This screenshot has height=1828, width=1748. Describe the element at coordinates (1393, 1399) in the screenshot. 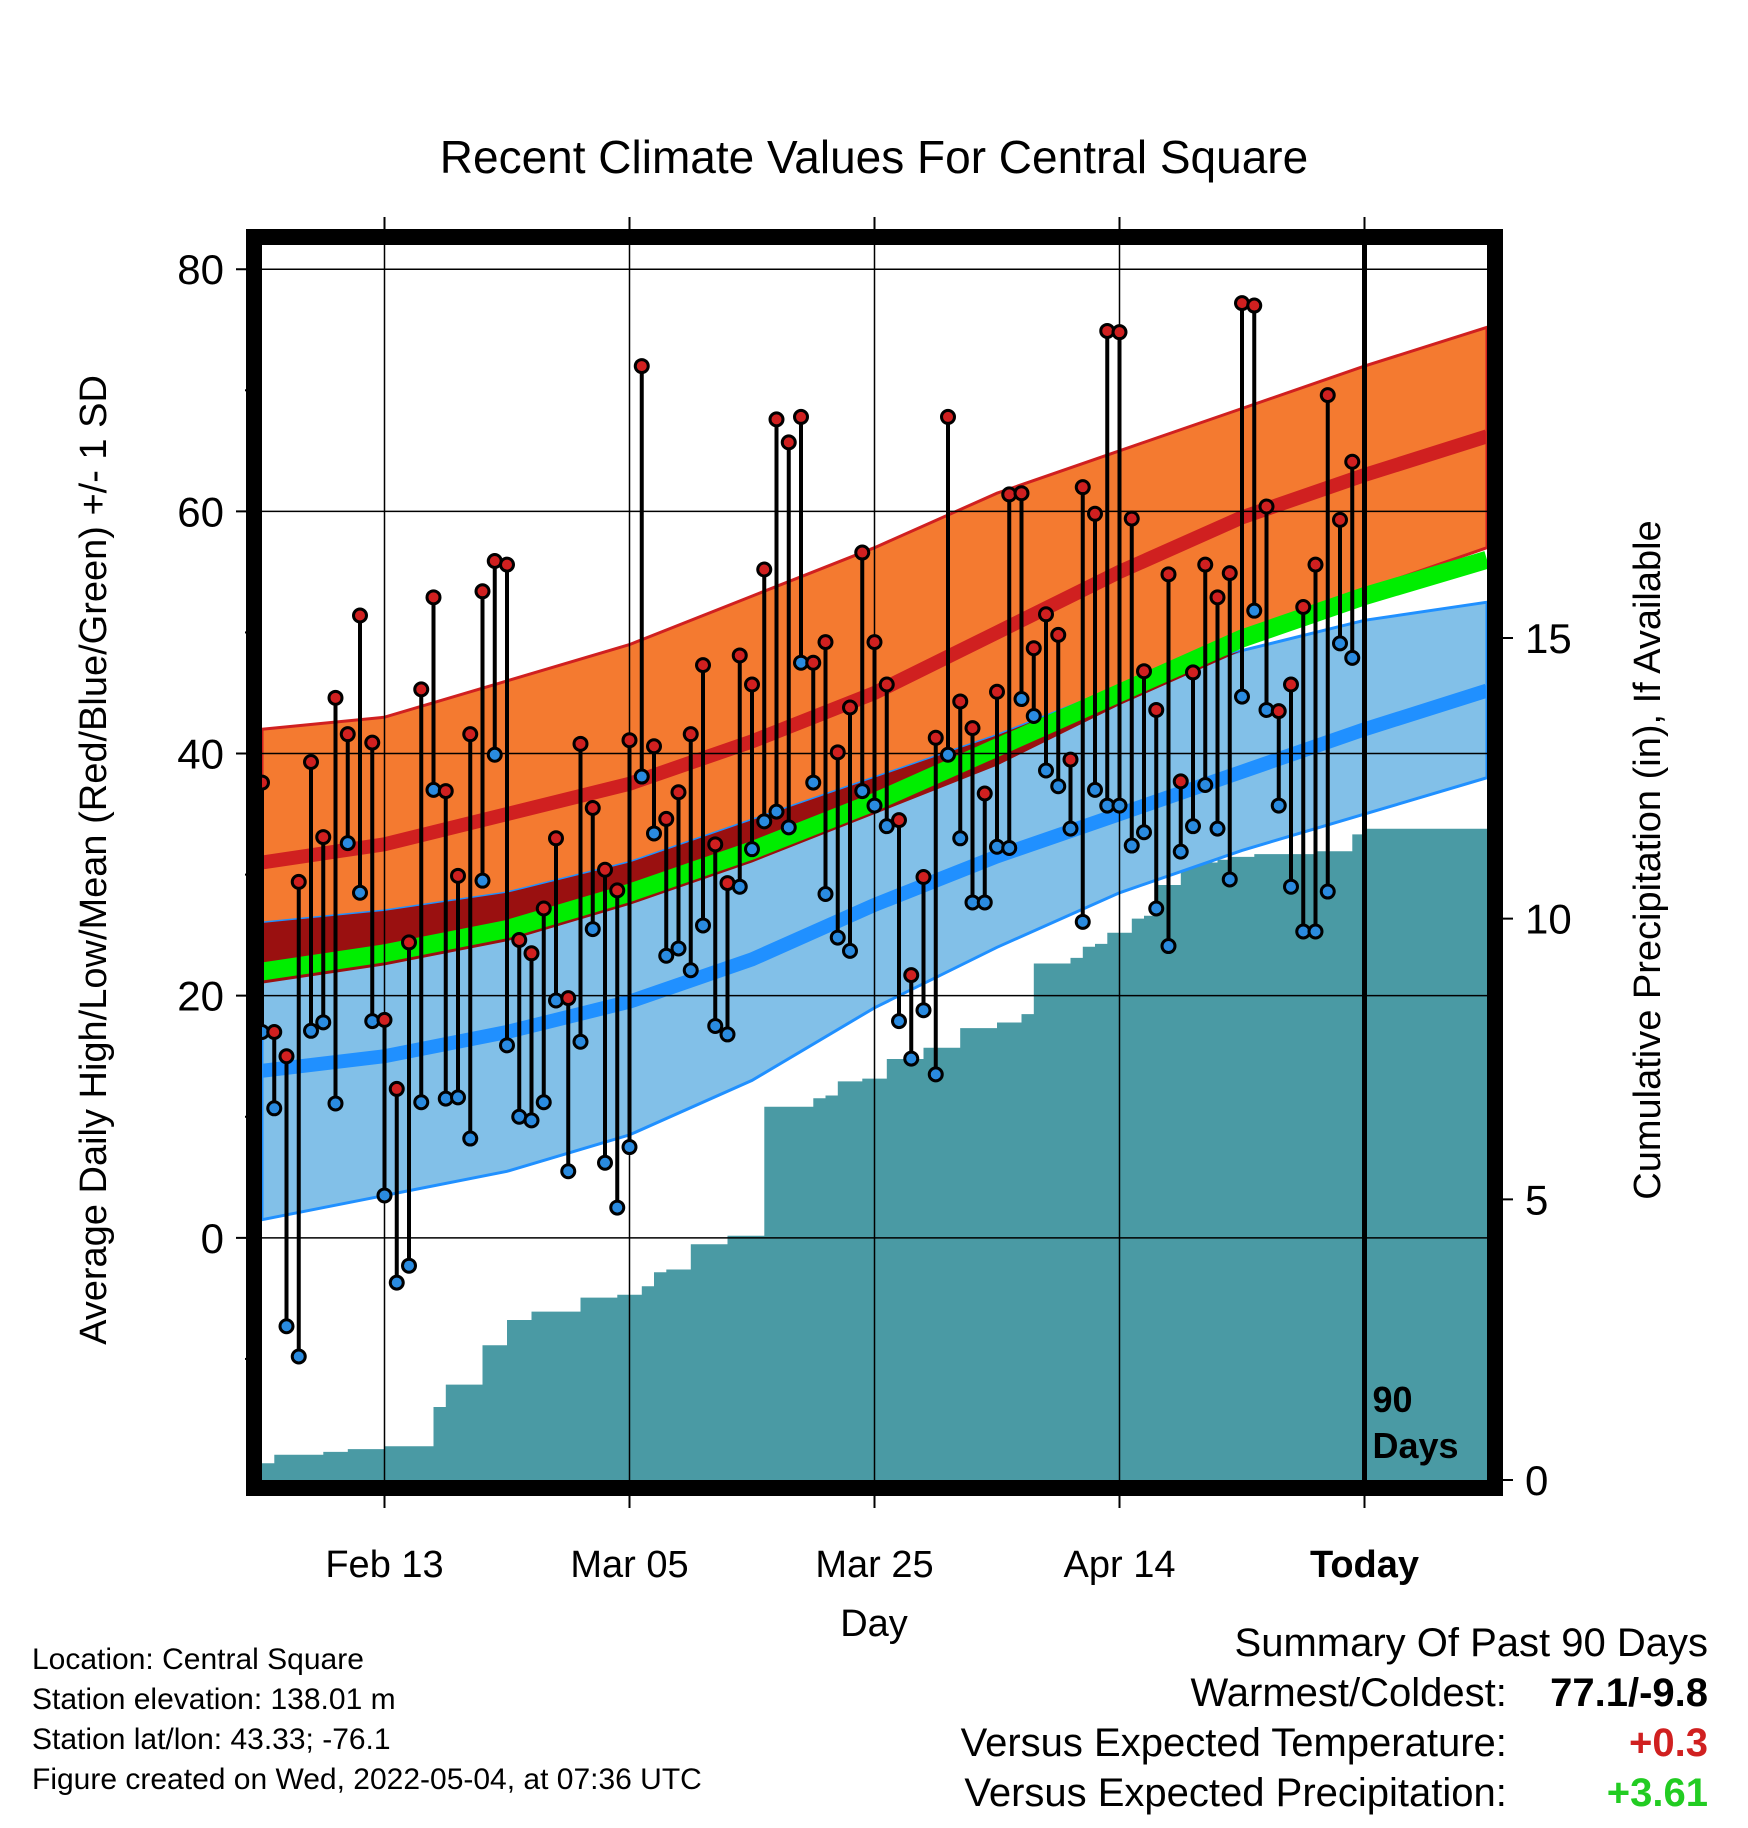

I see `today-days-number: 90` at that location.